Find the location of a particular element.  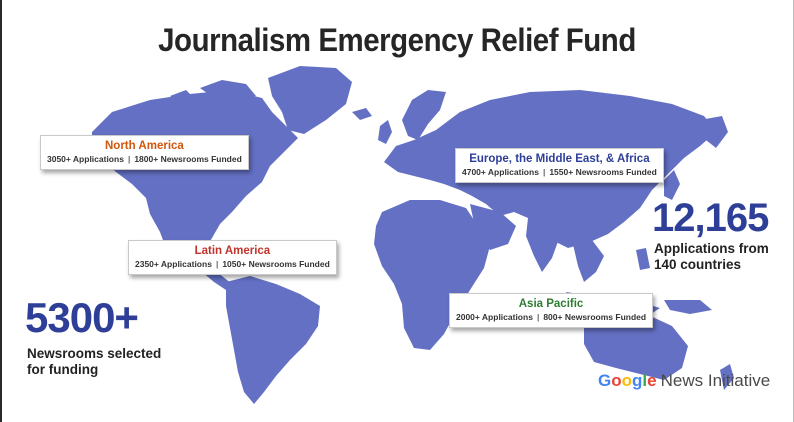

applications-total: 12,165 is located at coordinates (710, 218).